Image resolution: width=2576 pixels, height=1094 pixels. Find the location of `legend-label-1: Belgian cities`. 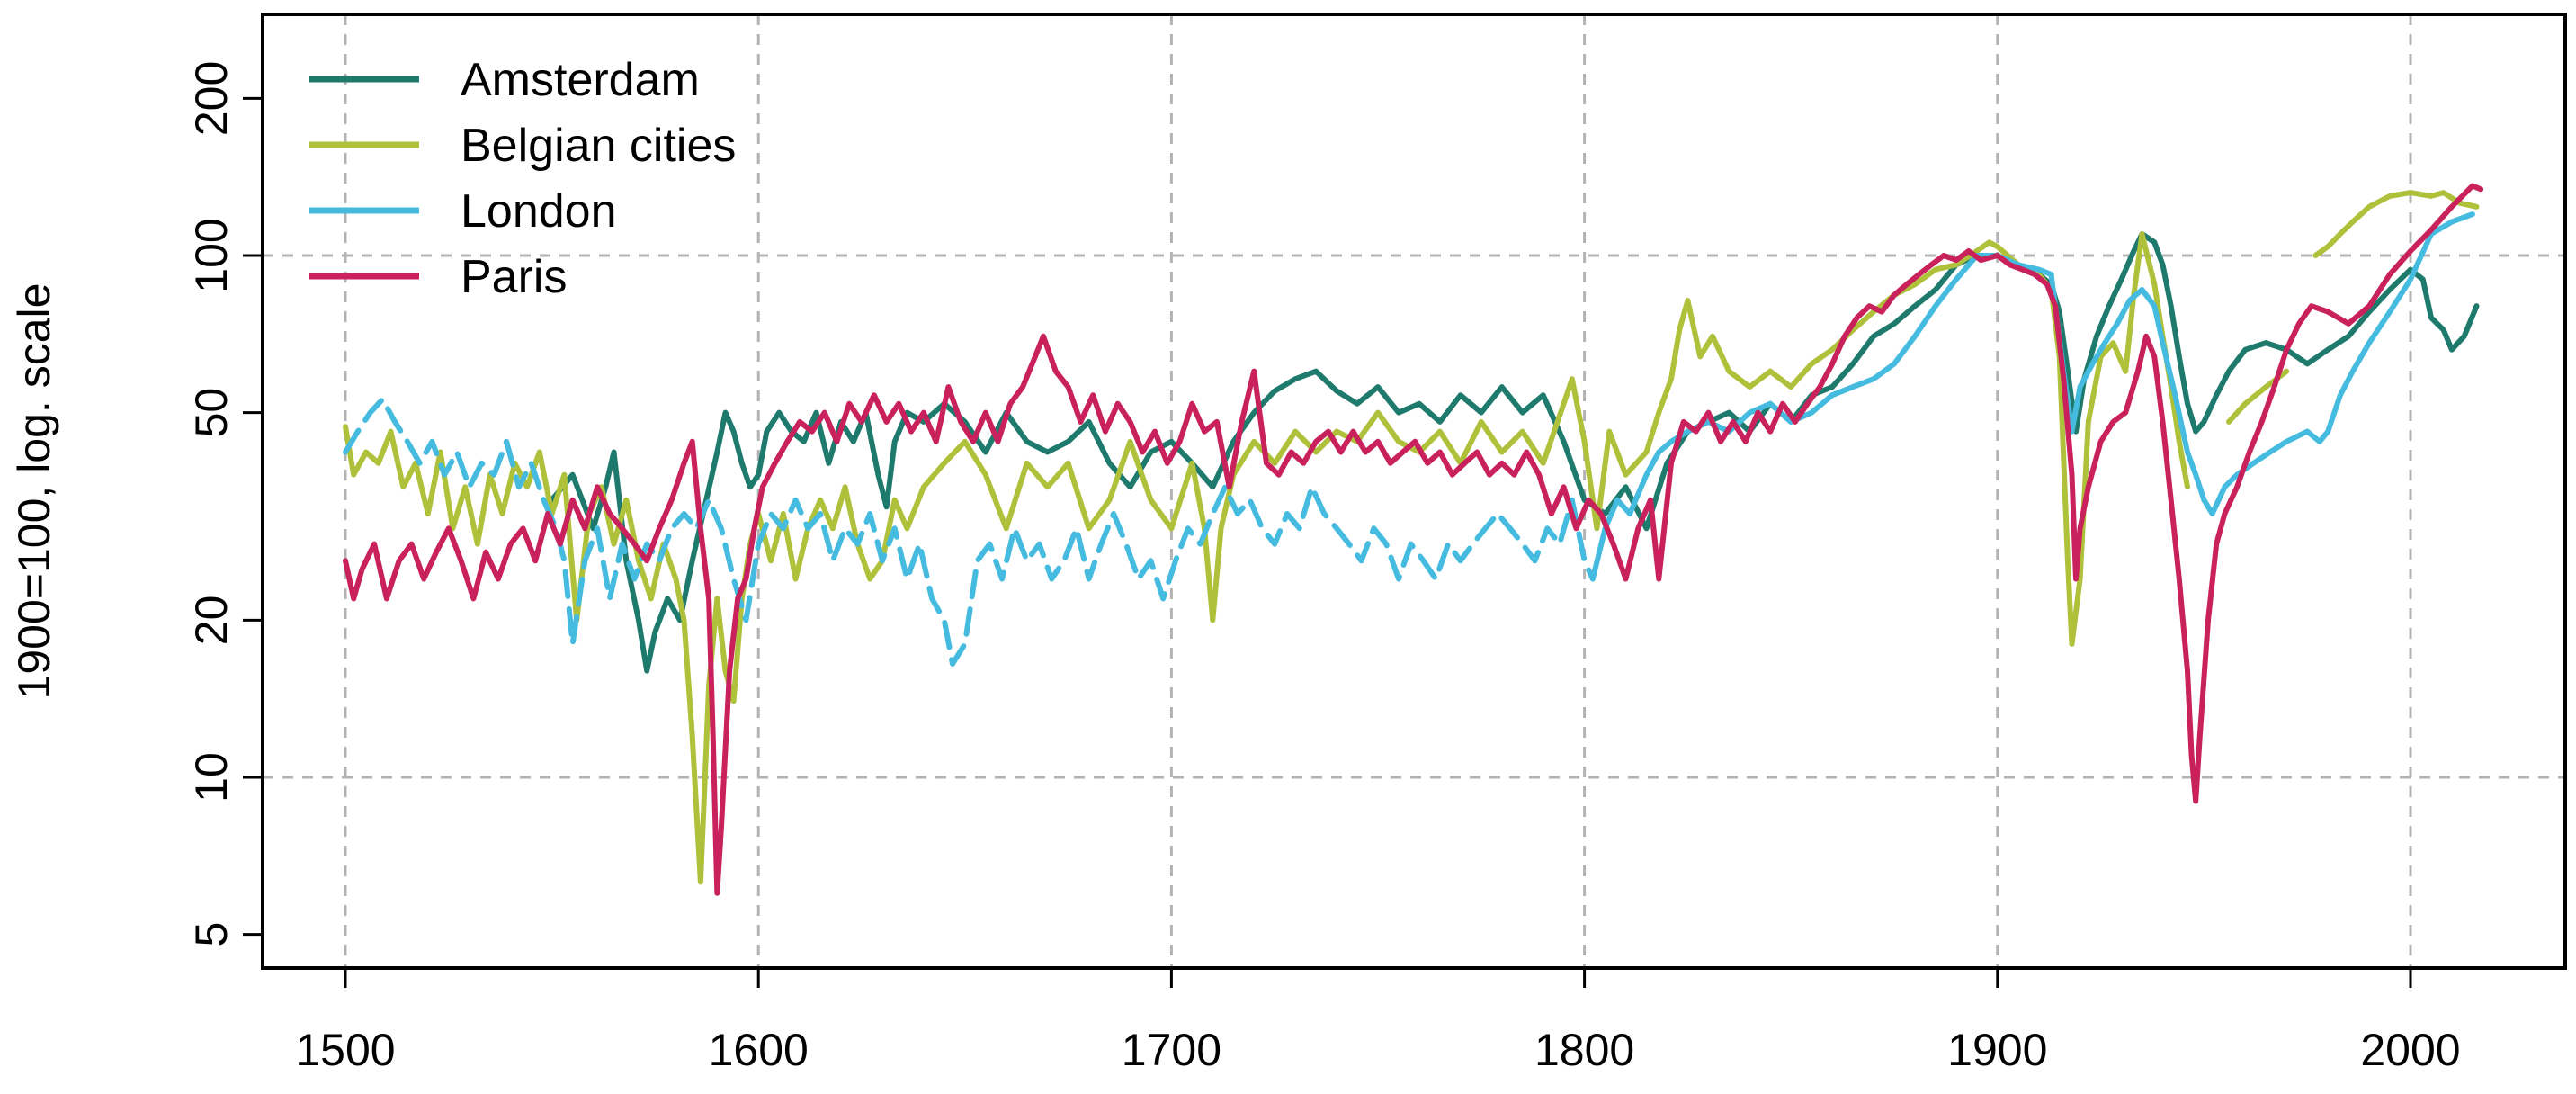

legend-label-1: Belgian cities is located at coordinates (598, 146).